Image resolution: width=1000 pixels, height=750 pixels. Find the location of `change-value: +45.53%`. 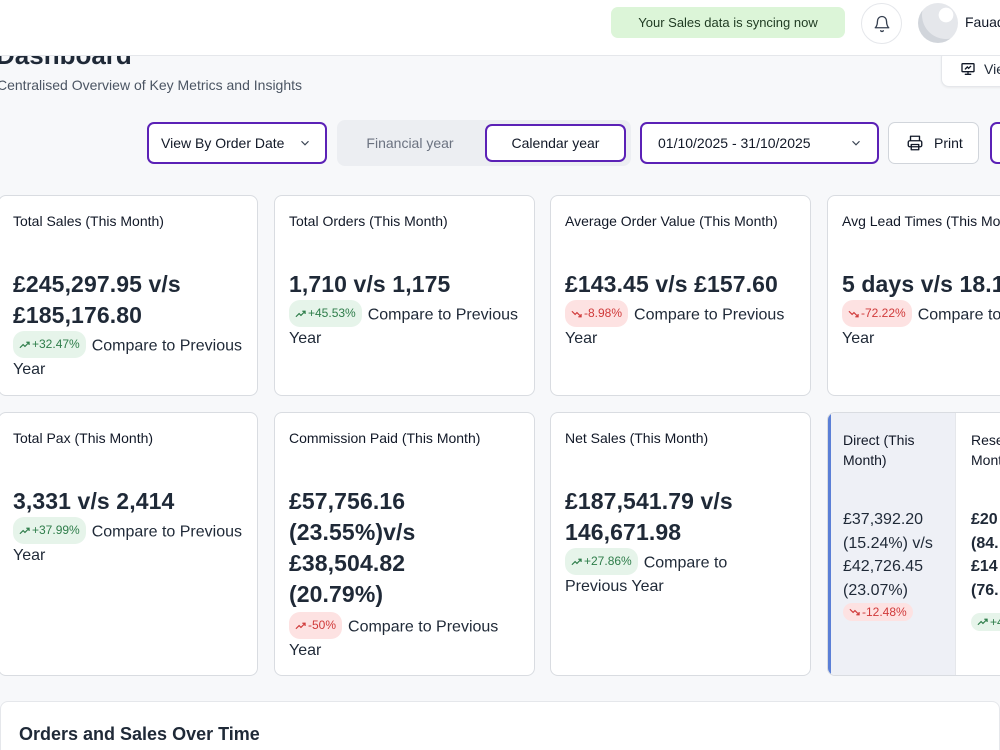

change-value: +45.53% is located at coordinates (332, 313).